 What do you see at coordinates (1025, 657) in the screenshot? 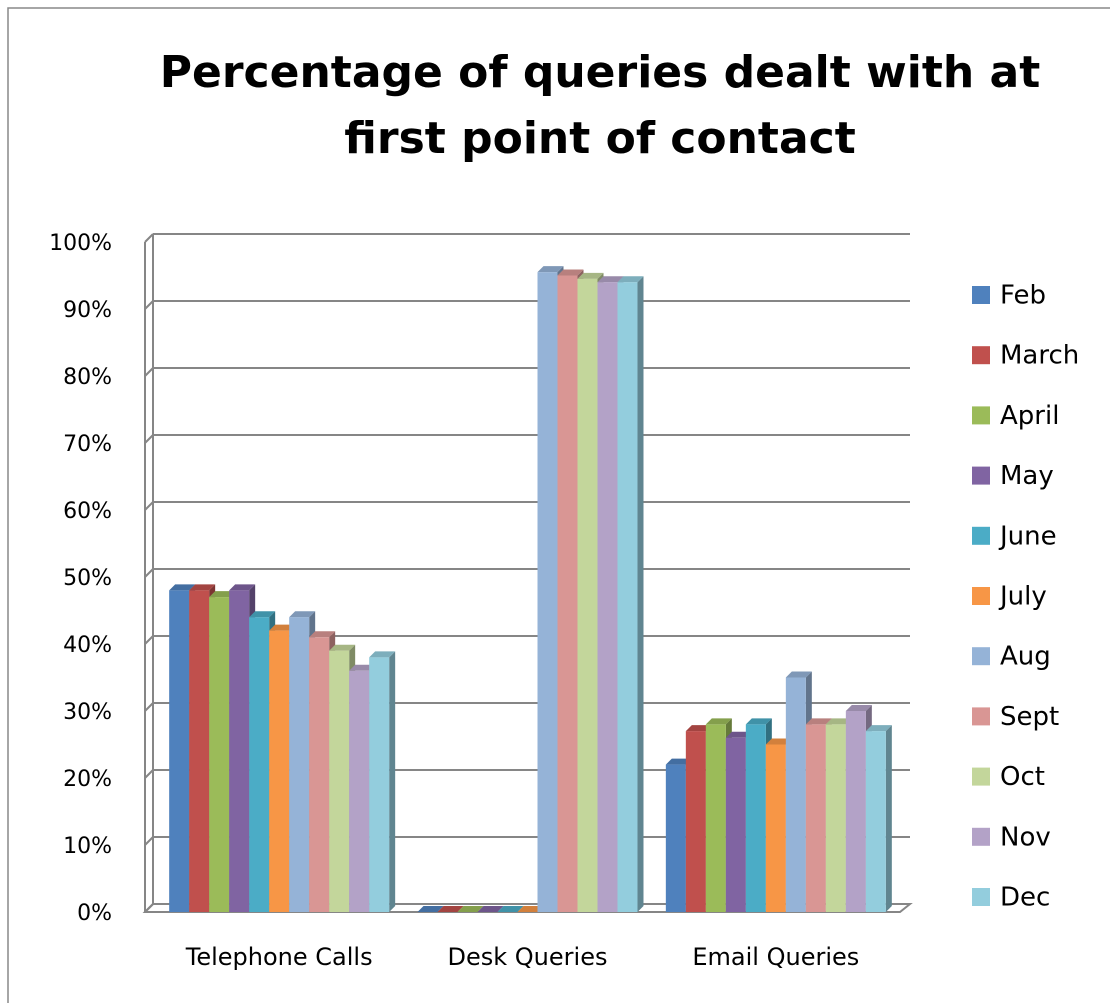
I see `legend-label: Aug` at bounding box center [1025, 657].